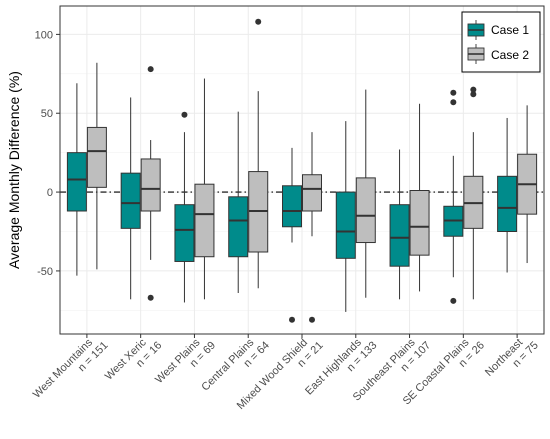 The width and height of the screenshot is (550, 439). Describe the element at coordinates (44, 35) in the screenshot. I see `y-tick-label: 100` at that location.